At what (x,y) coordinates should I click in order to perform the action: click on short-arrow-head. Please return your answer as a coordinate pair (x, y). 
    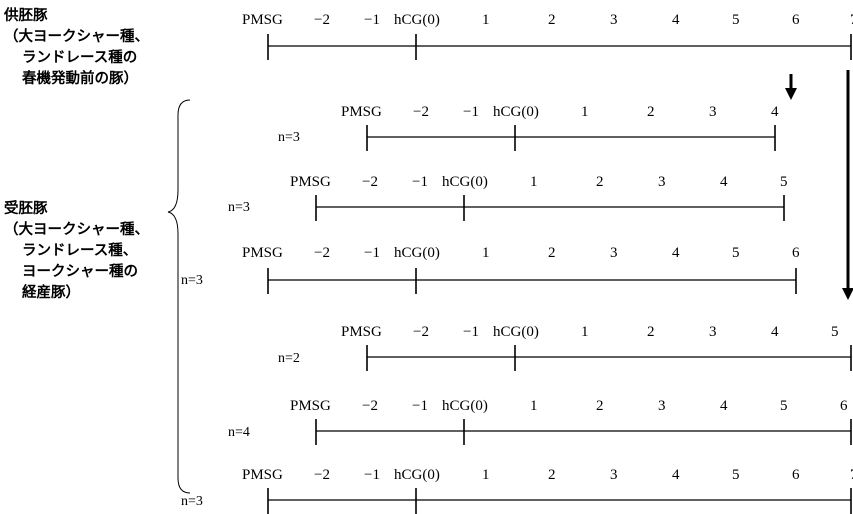
    Looking at the image, I should click on (791, 94).